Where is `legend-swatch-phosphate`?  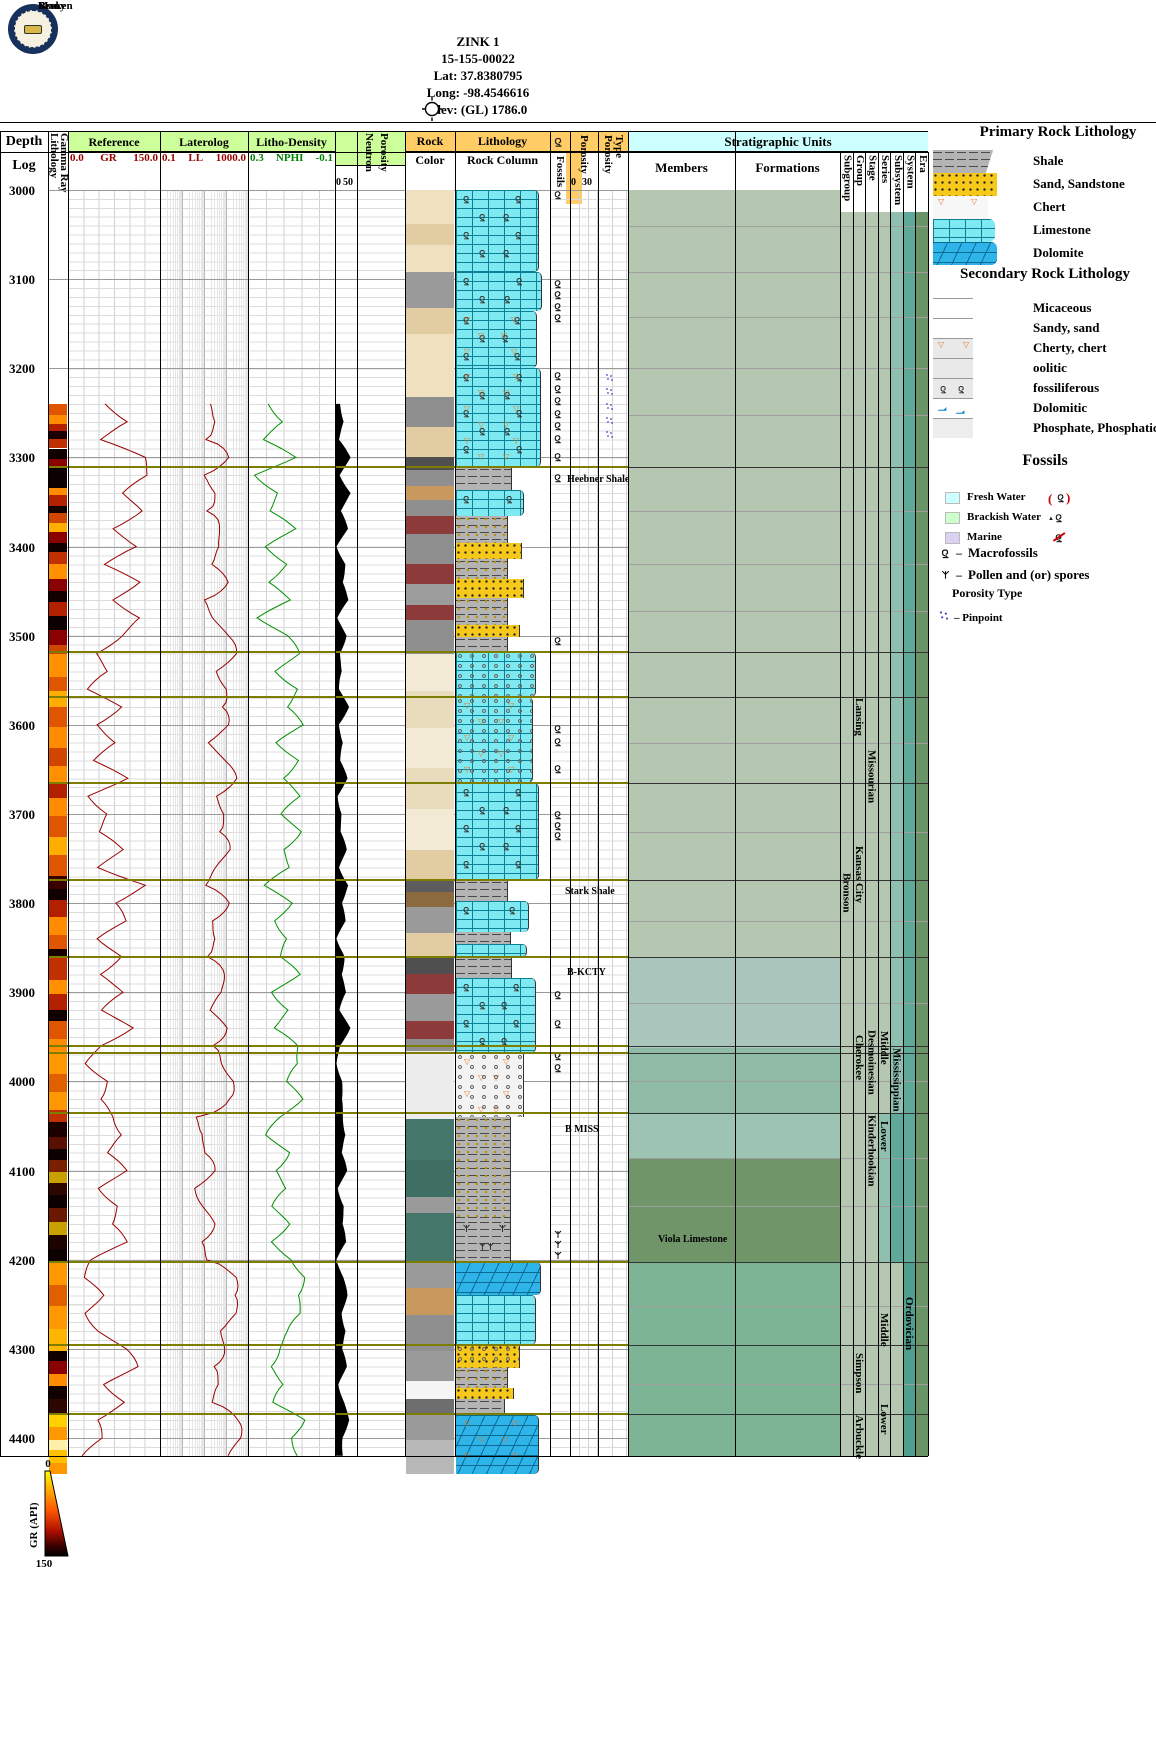 legend-swatch-phosphate is located at coordinates (953, 428).